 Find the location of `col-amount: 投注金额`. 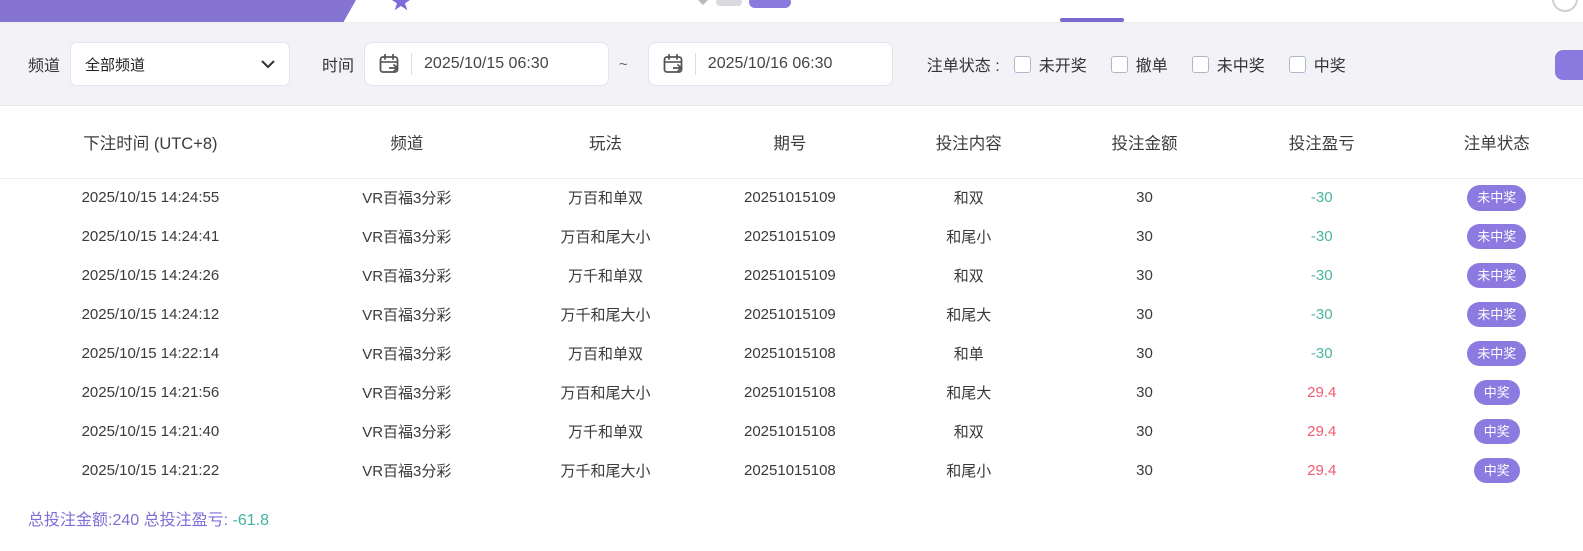

col-amount: 投注金额 is located at coordinates (1144, 142).